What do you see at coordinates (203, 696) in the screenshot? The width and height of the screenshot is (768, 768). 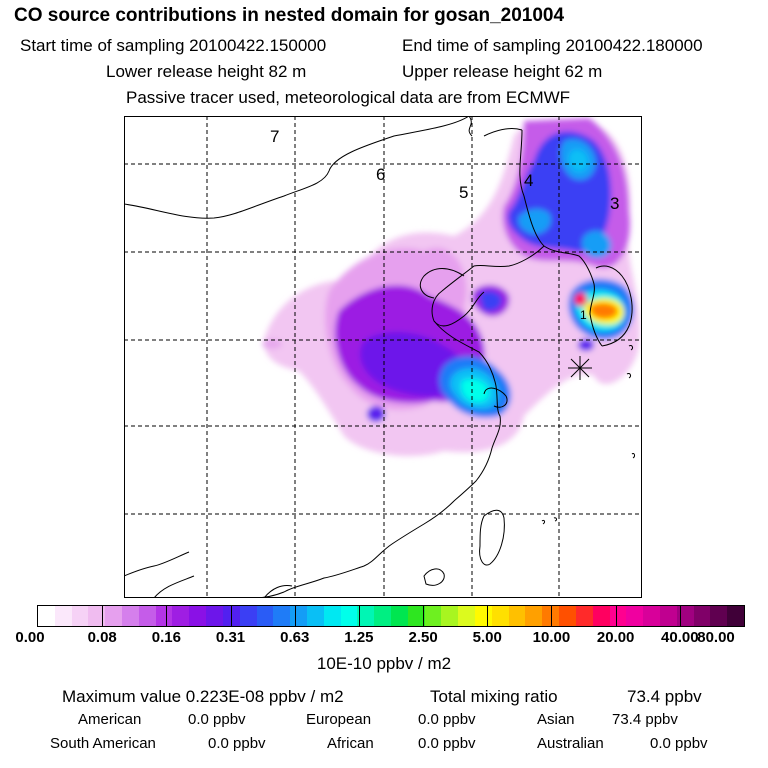 I see `maximum-value: Maximum value 0.223E-08 ppbv / m2` at bounding box center [203, 696].